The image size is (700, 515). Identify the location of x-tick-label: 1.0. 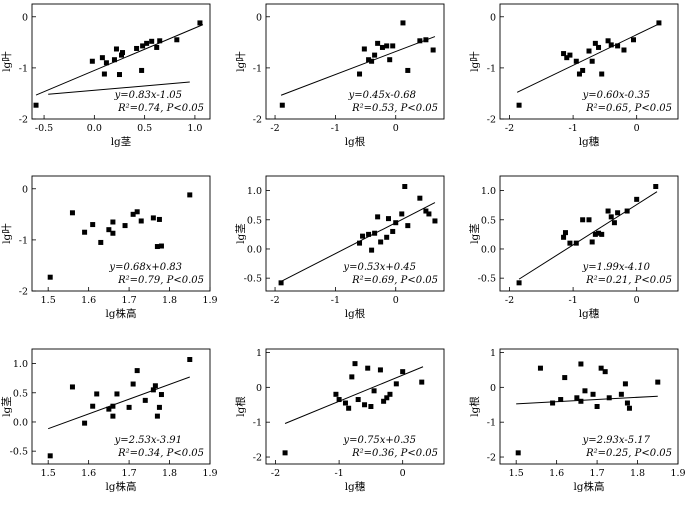
(194, 128).